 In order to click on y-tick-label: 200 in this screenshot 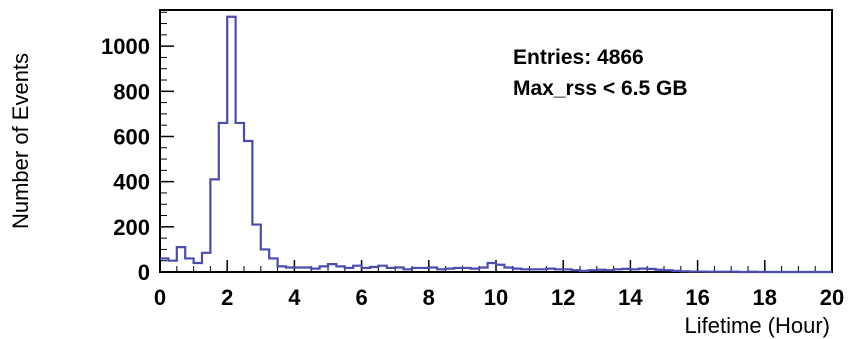, I will do `click(131, 227)`.